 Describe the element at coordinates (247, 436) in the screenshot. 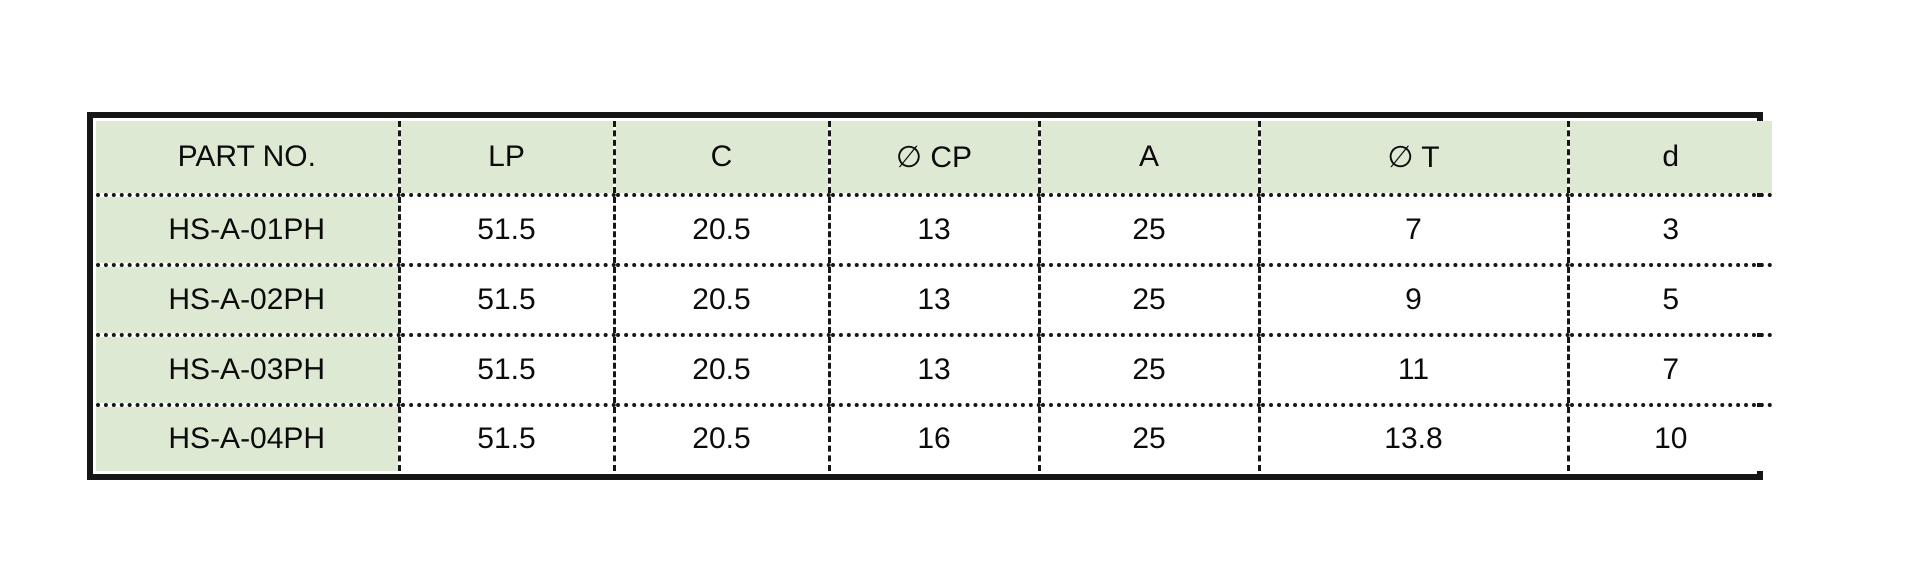

I see `cell-part-no: HS-A-04PH` at that location.